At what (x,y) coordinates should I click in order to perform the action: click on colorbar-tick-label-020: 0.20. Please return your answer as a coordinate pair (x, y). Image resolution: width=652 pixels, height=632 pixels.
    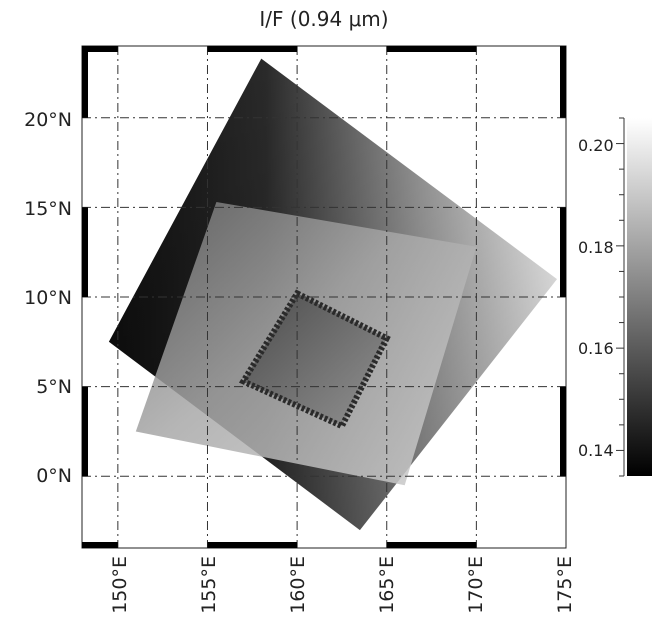
    Looking at the image, I should click on (596, 145).